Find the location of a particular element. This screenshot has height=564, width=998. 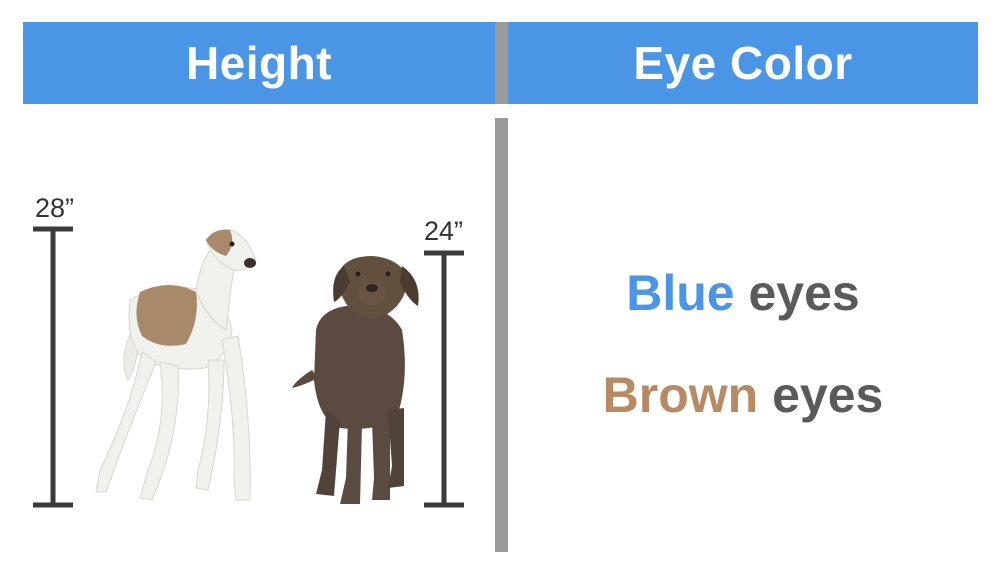

eye-color-blue-suffix: eyes is located at coordinates (797, 293).